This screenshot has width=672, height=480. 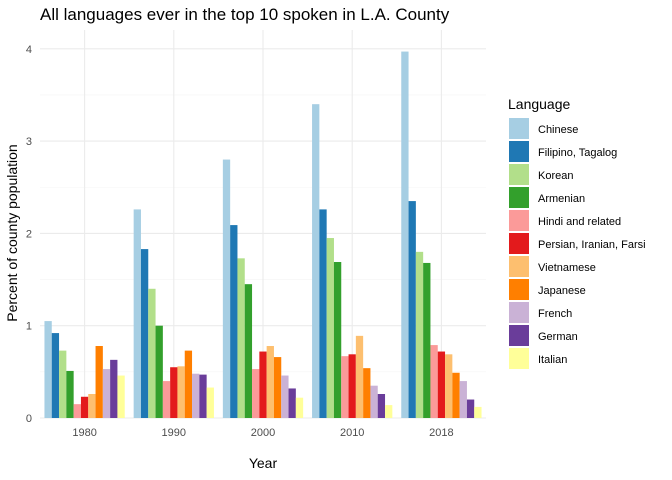 What do you see at coordinates (592, 245) in the screenshot?
I see `legend-label: Persian, Iranian, Farsi` at bounding box center [592, 245].